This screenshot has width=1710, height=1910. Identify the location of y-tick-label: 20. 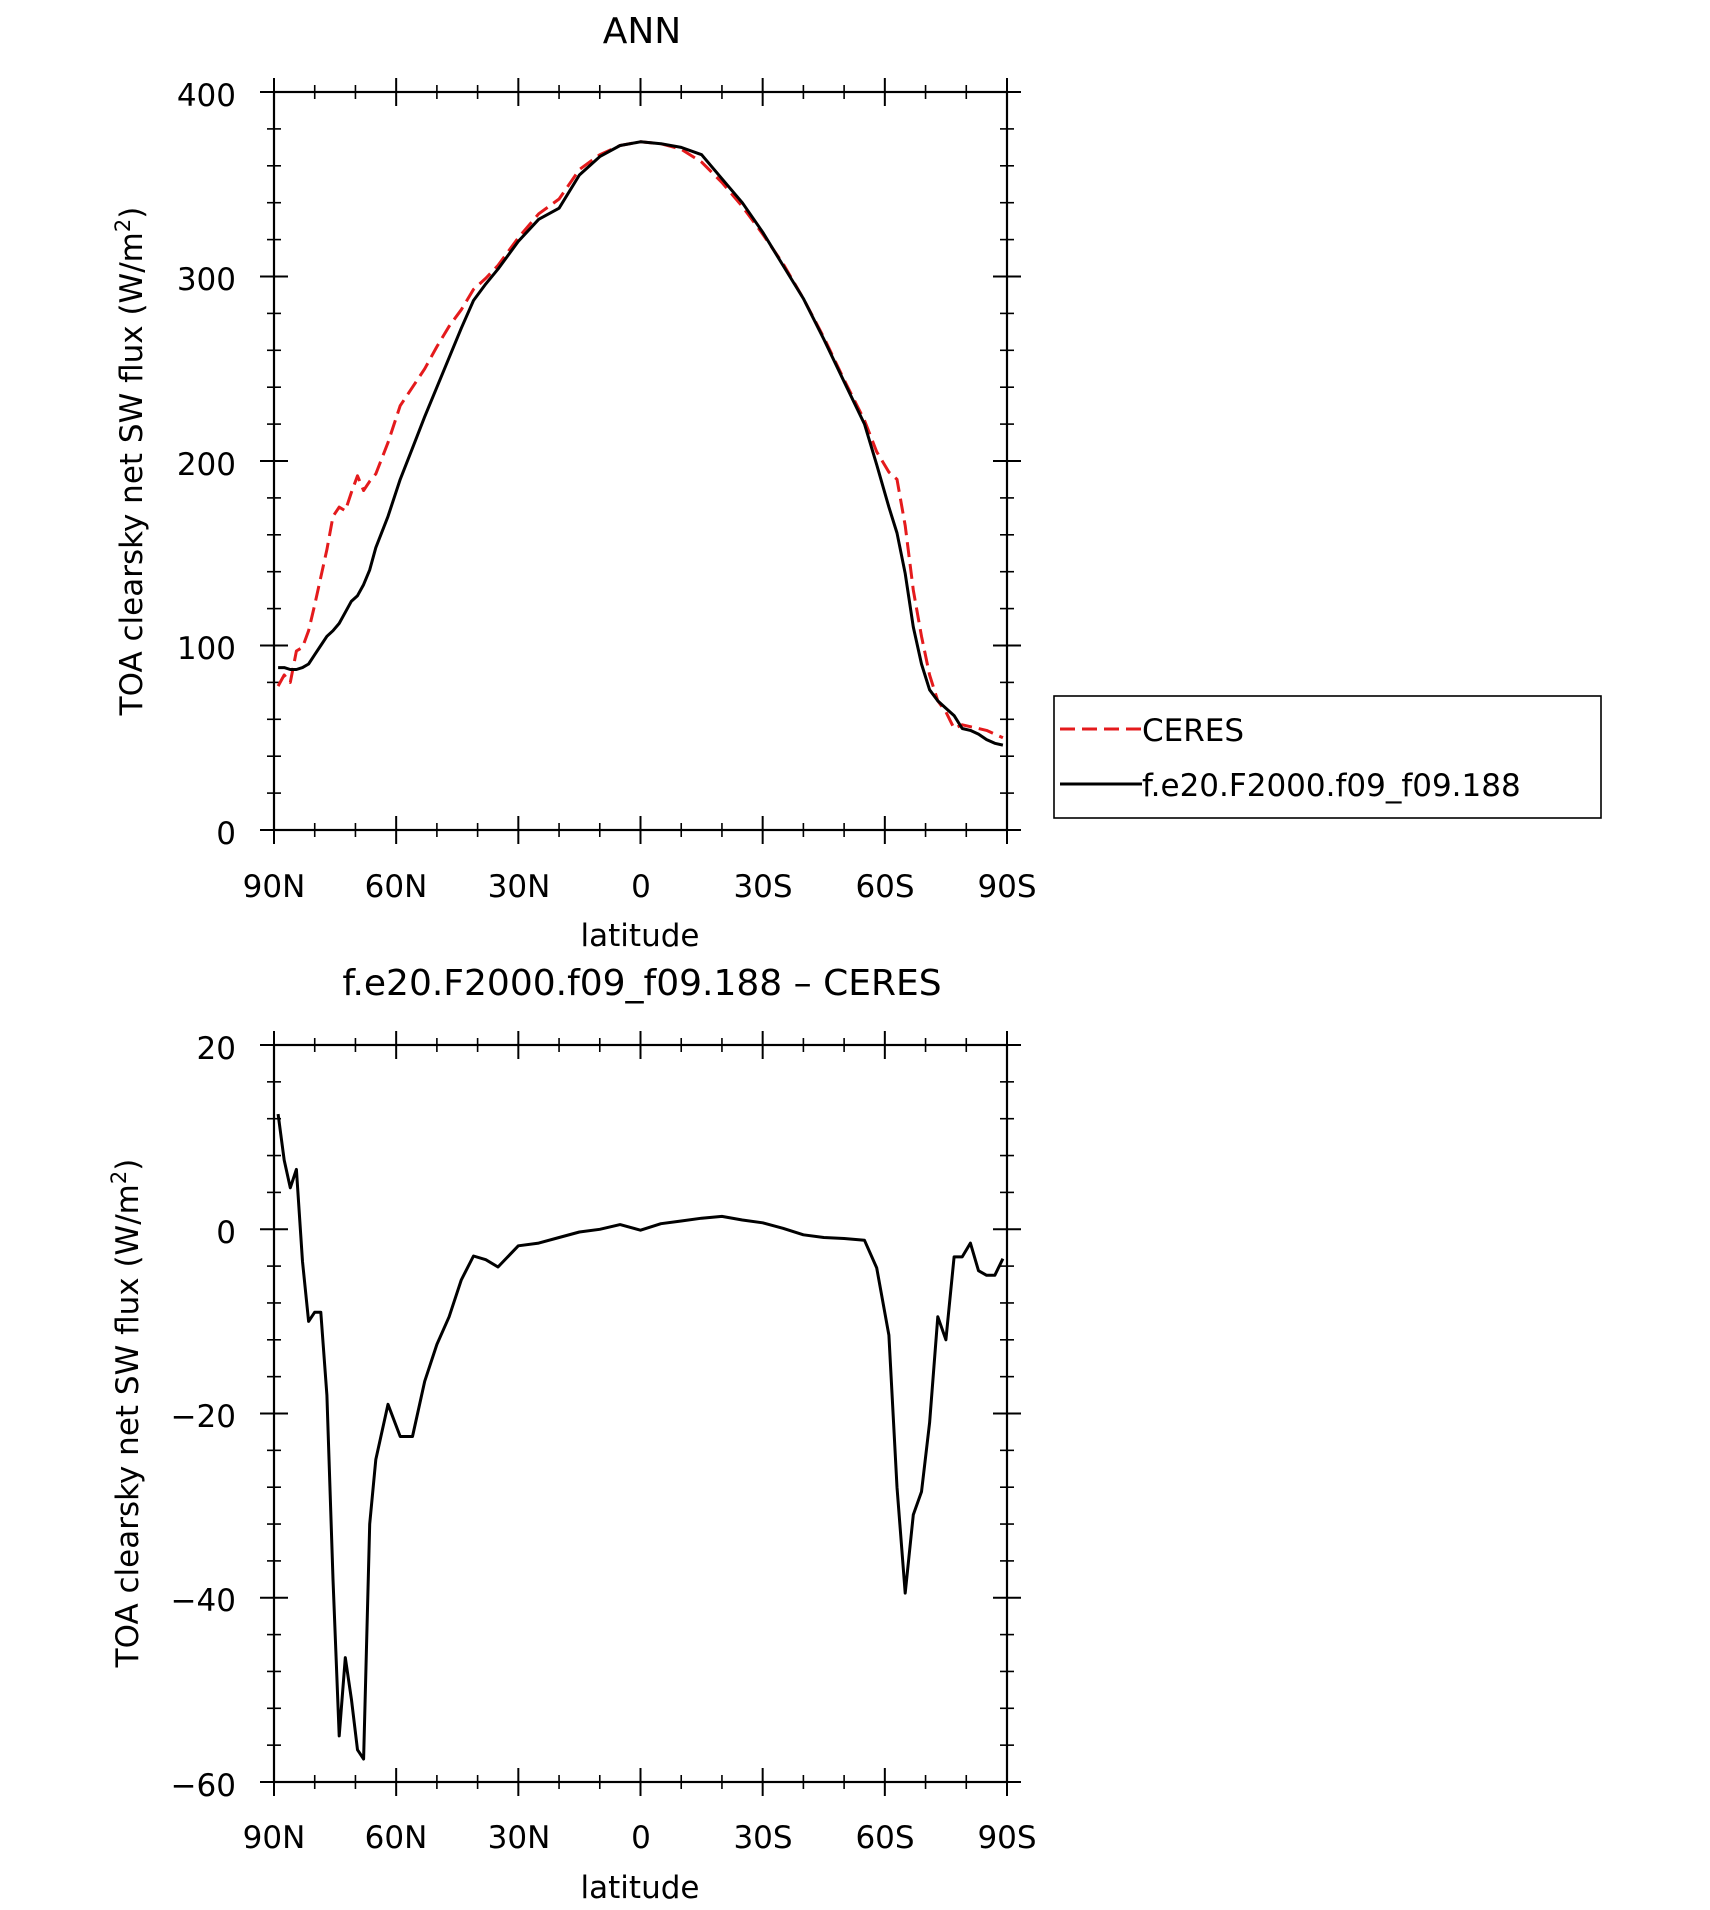
(216, 1049).